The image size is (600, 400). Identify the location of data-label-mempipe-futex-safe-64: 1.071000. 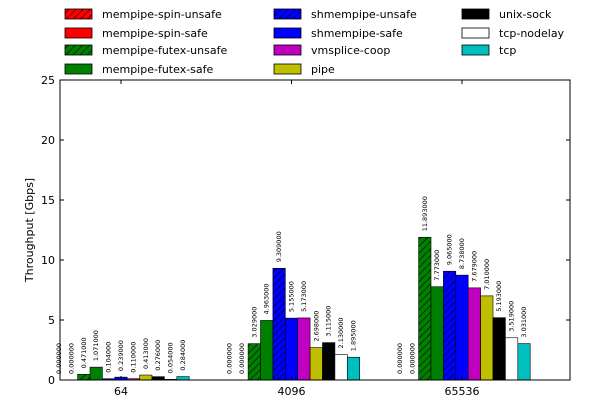
(96, 345).